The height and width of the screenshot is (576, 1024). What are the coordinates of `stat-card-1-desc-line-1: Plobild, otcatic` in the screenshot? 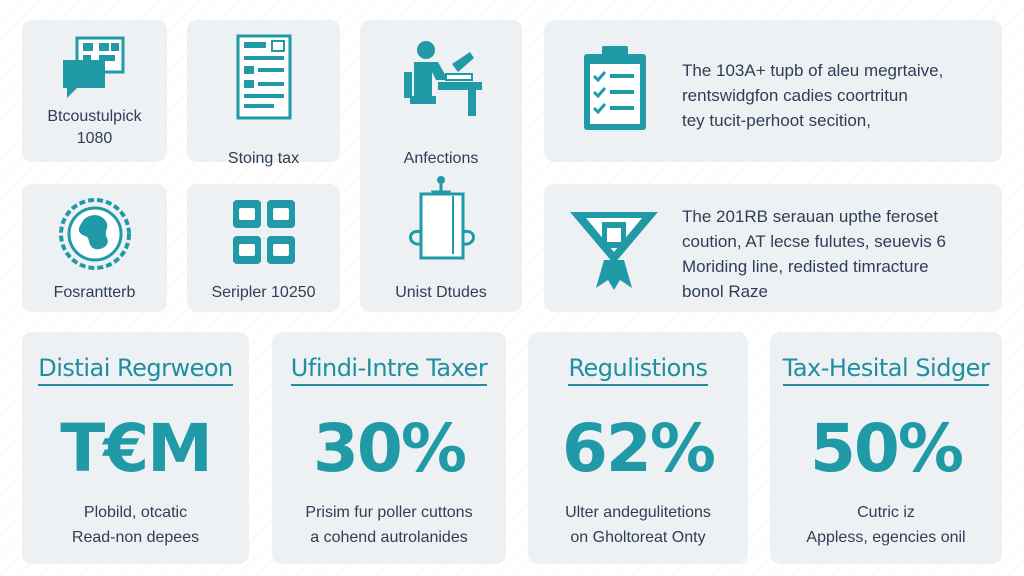 It's located at (135, 512).